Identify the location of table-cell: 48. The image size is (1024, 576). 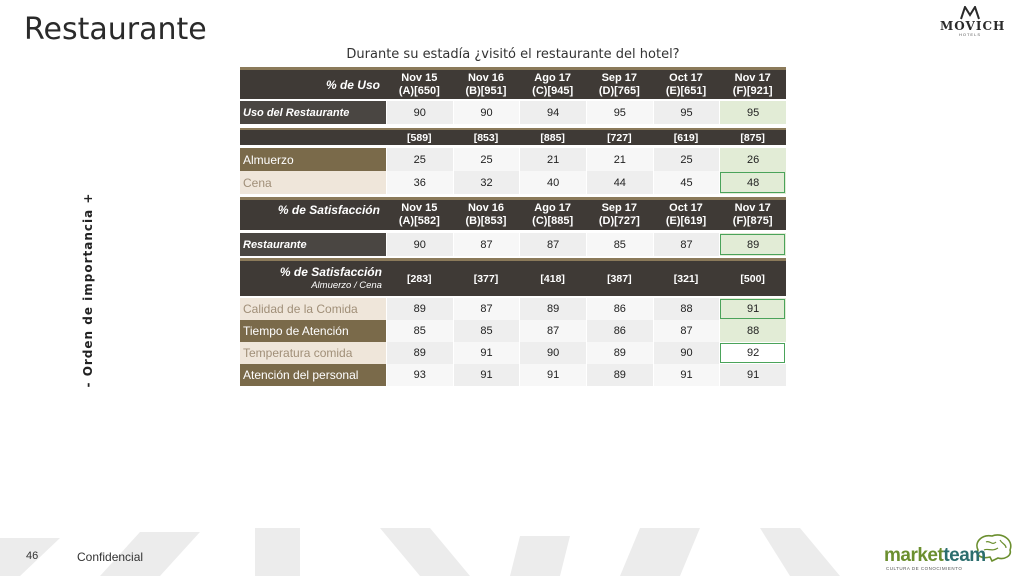
(752, 182).